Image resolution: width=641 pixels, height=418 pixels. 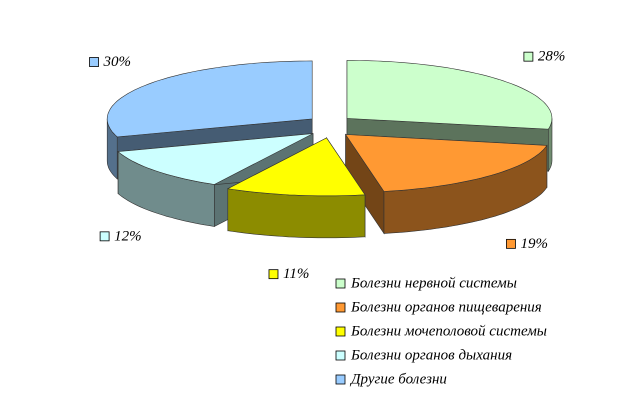 I want to click on legend-label: Другие болезни, so click(x=398, y=379).